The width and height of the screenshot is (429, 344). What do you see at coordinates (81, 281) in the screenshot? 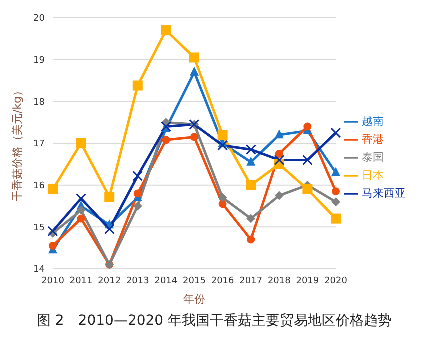
I see `x-tick-label: 2011` at bounding box center [81, 281].